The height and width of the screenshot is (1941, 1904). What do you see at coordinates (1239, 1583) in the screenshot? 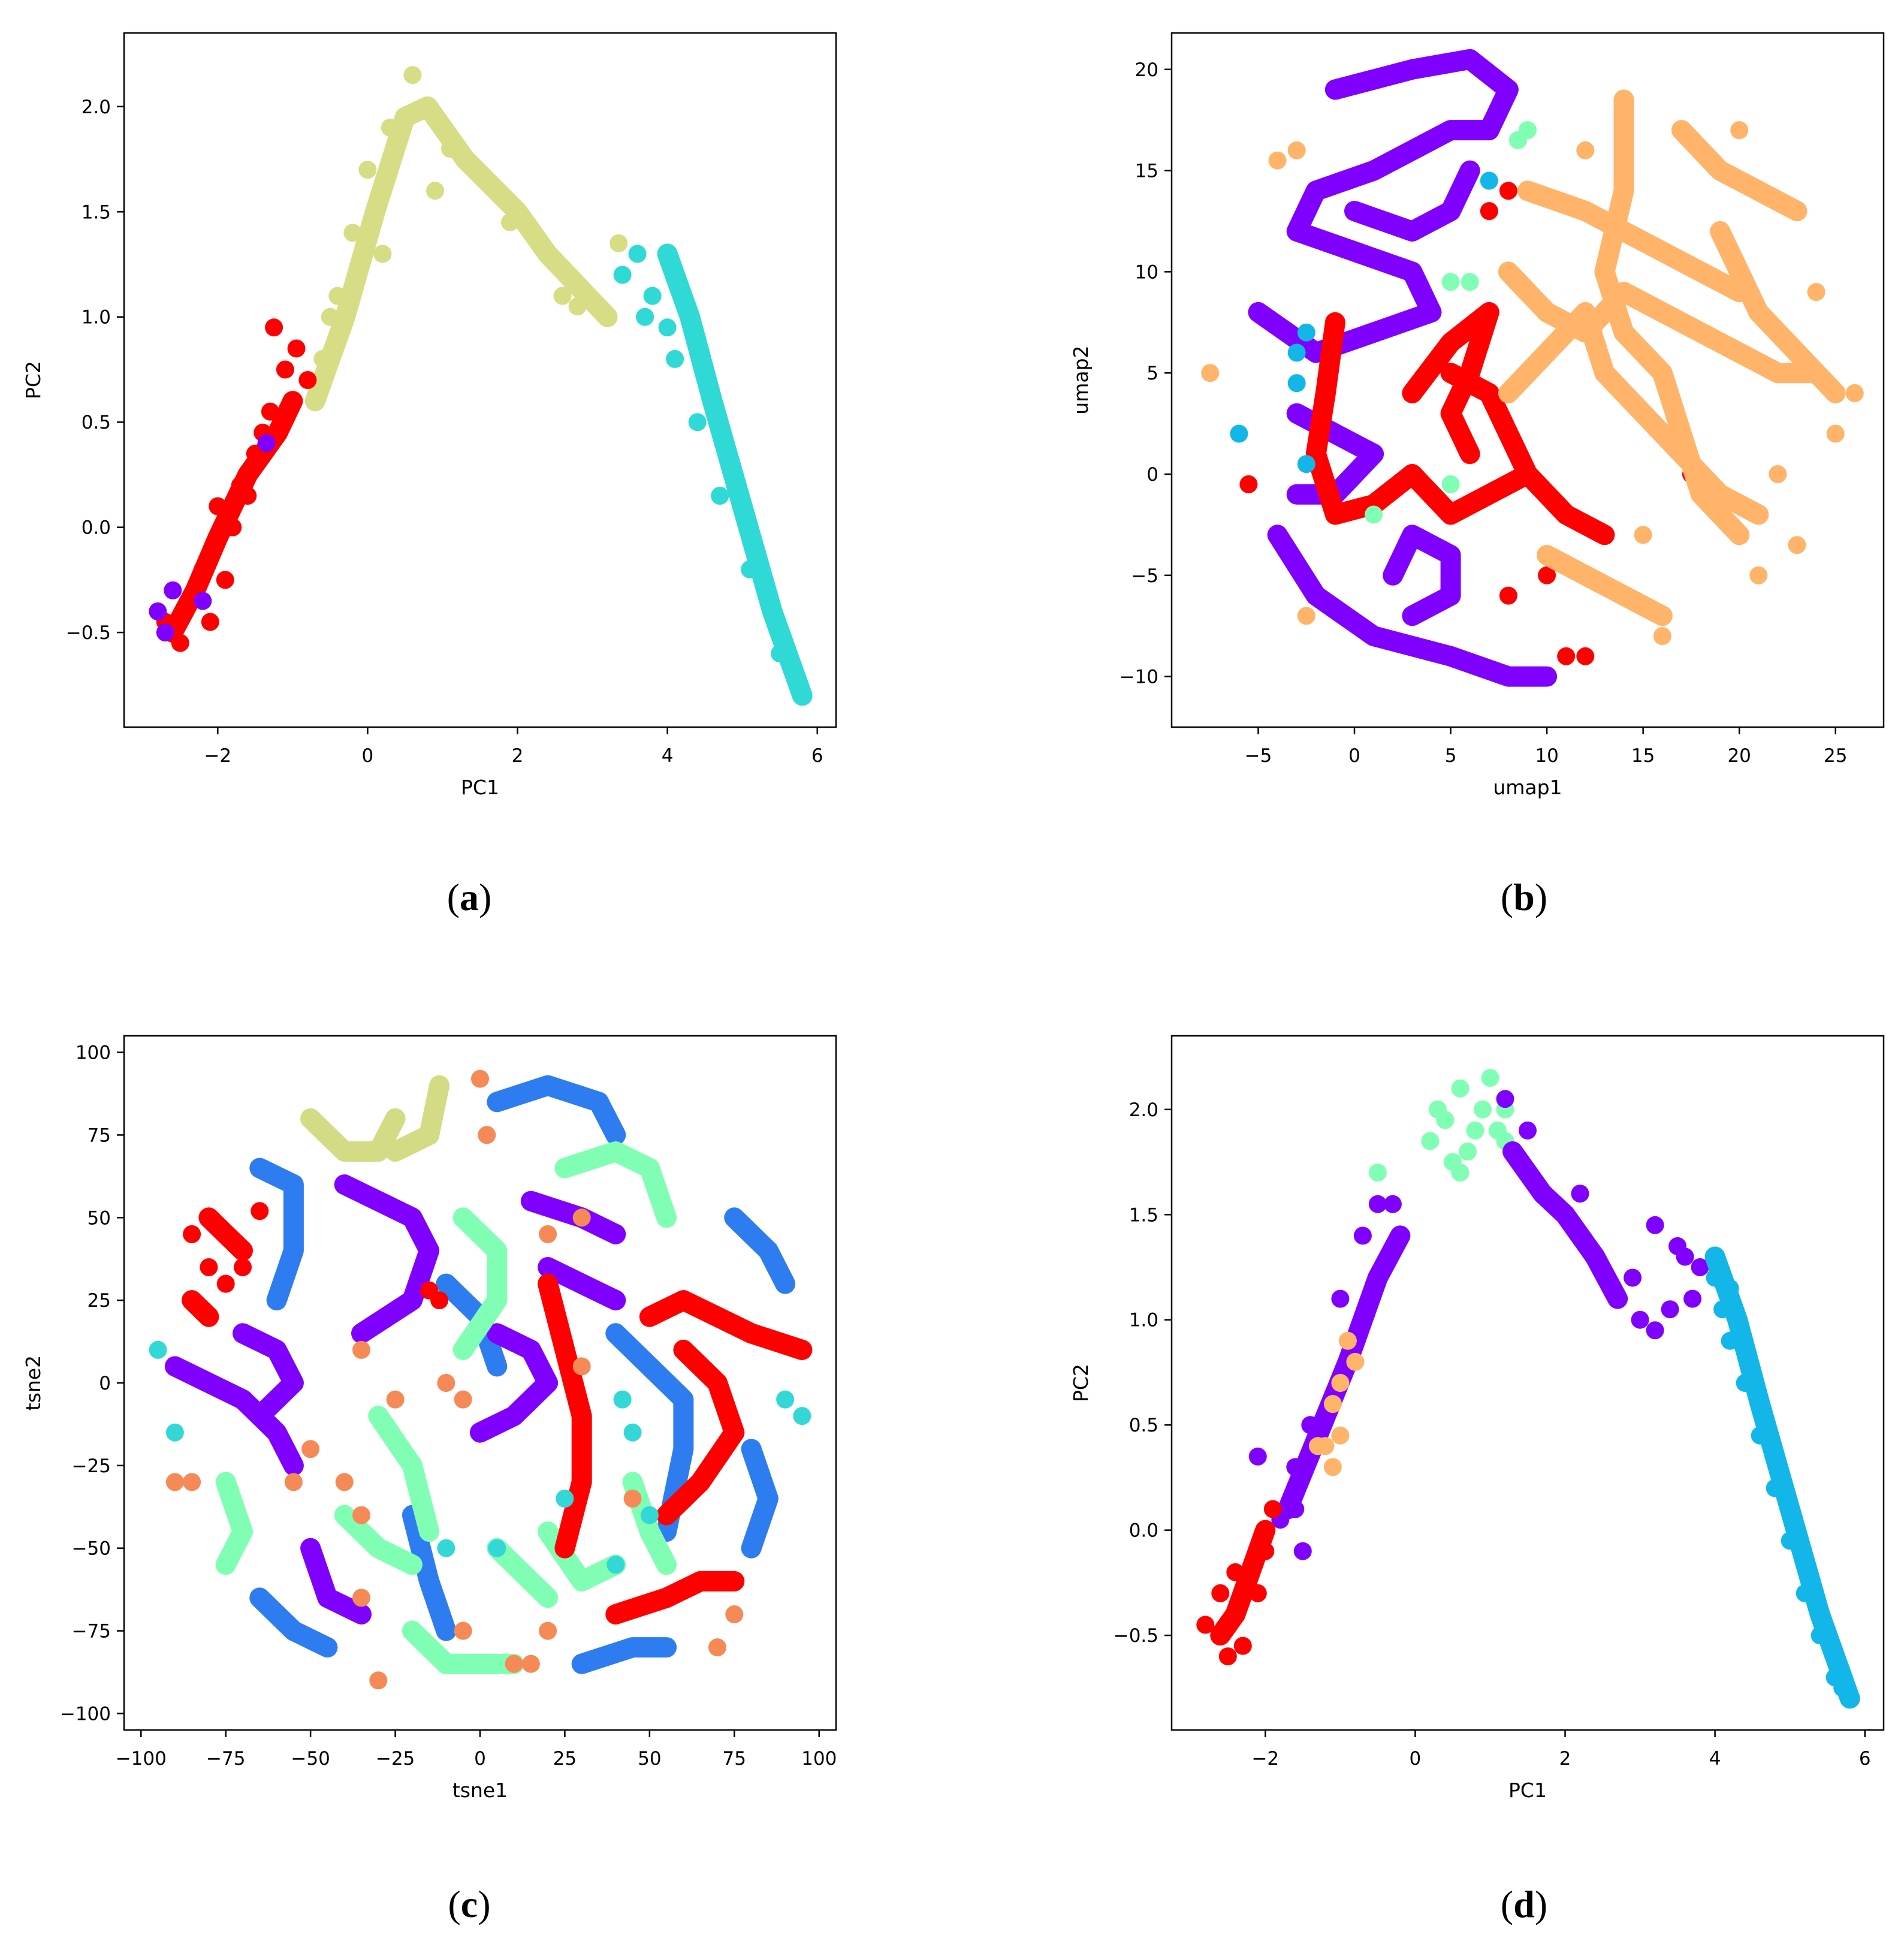
I see `series-cluster-red-scatter` at bounding box center [1239, 1583].